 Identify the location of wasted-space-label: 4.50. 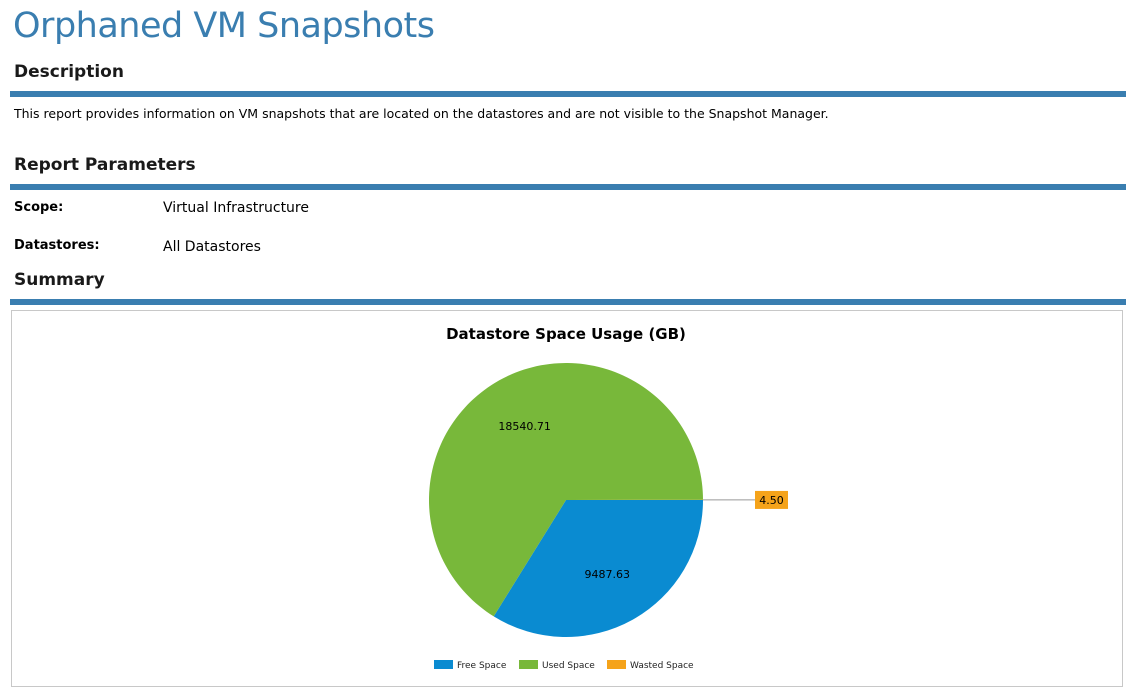
(771, 500).